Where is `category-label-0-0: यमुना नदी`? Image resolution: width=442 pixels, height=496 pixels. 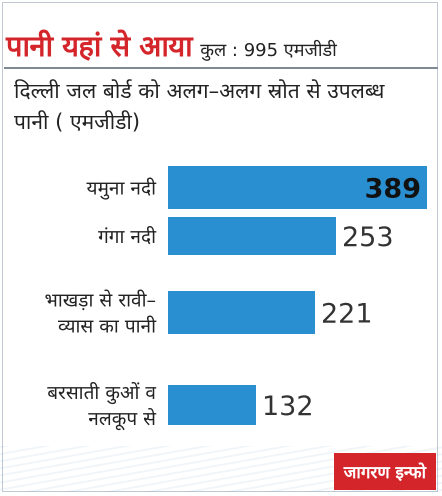 category-label-0-0: यमुना नदी is located at coordinates (122, 189).